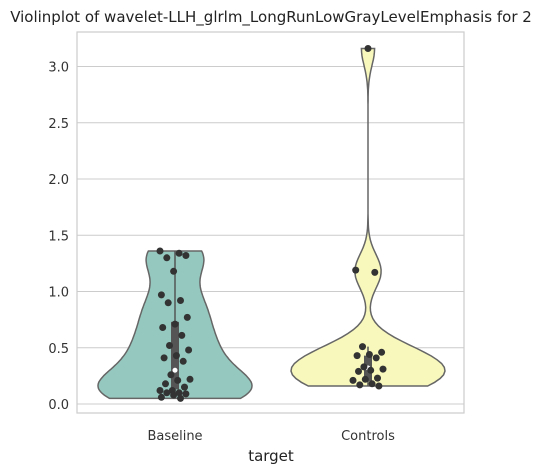 Image resolution: width=542 pixels, height=473 pixels. What do you see at coordinates (58, 124) in the screenshot?
I see `y-tick-label: 2.5` at bounding box center [58, 124].